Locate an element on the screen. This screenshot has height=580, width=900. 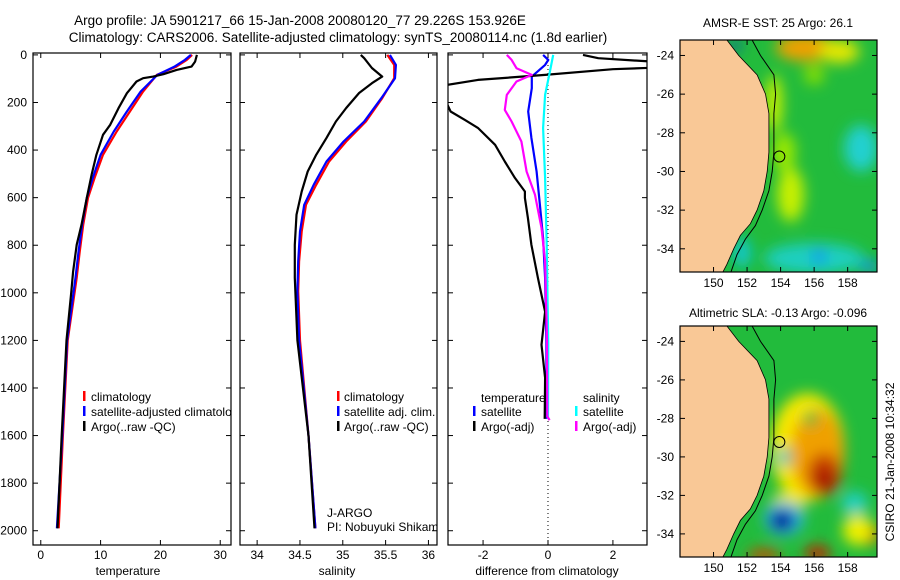
legend-label-climatology: climatology is located at coordinates (121, 397).